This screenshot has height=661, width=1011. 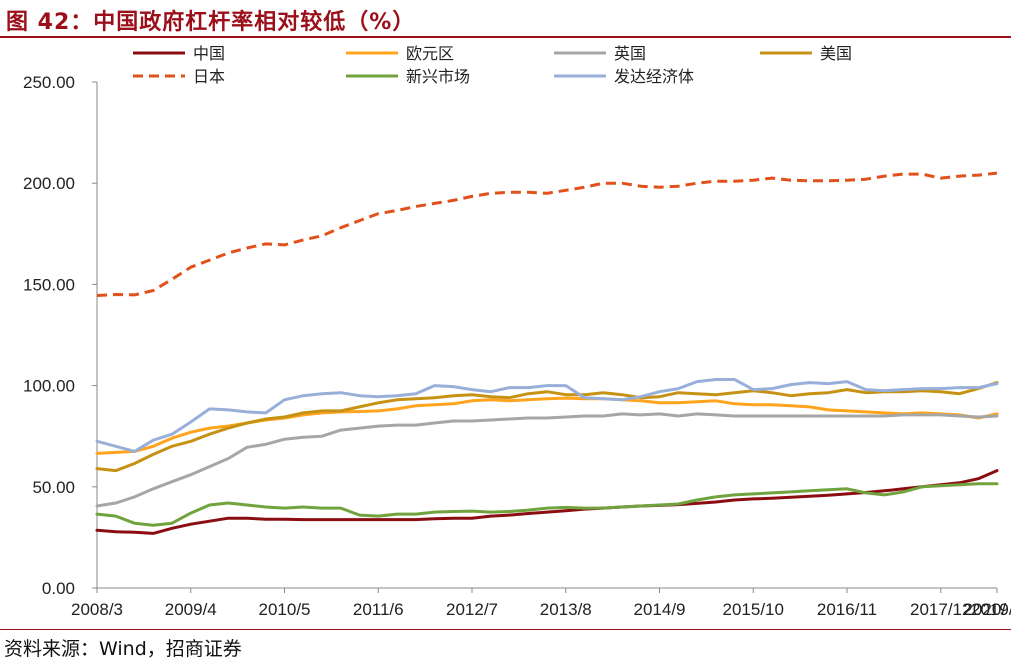 What do you see at coordinates (97, 609) in the screenshot?
I see `x-tick-label: 2008/3` at bounding box center [97, 609].